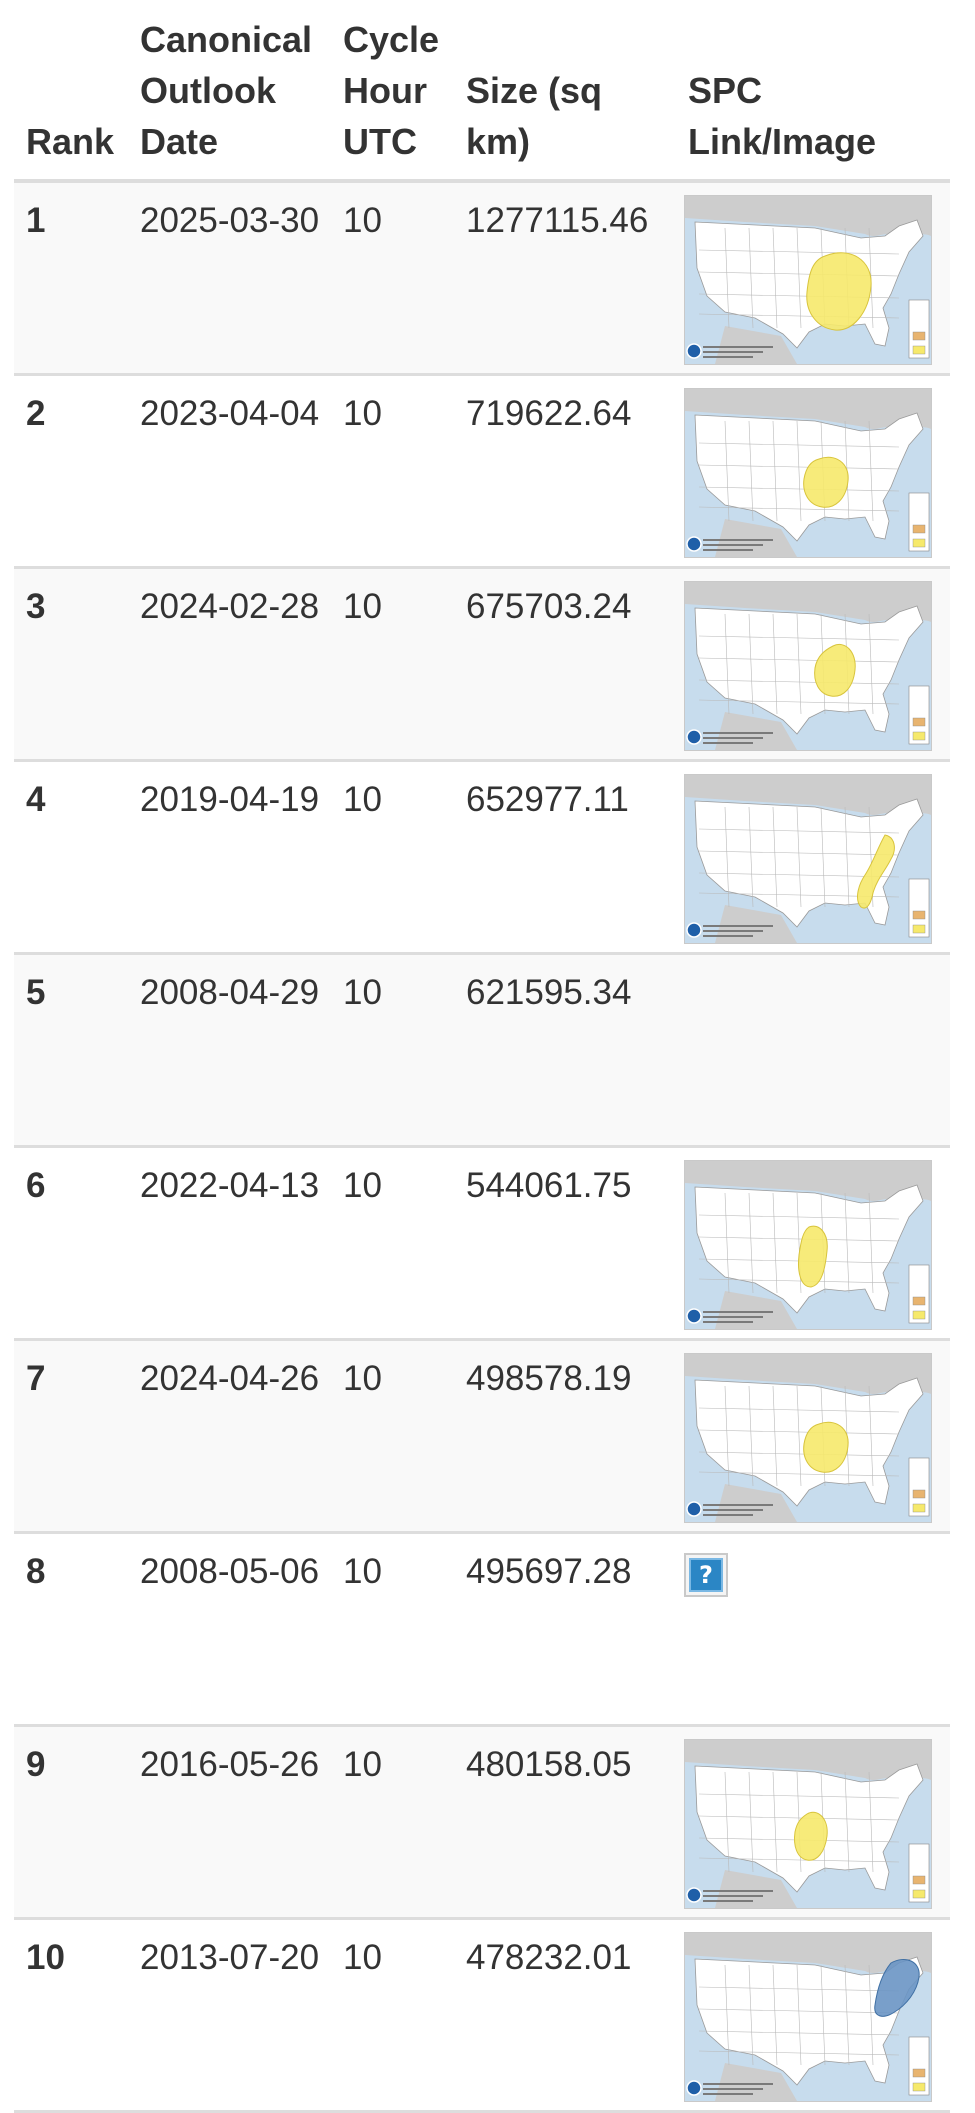 This screenshot has width=975, height=2113. I want to click on rank-cell: 2, so click(71, 471).